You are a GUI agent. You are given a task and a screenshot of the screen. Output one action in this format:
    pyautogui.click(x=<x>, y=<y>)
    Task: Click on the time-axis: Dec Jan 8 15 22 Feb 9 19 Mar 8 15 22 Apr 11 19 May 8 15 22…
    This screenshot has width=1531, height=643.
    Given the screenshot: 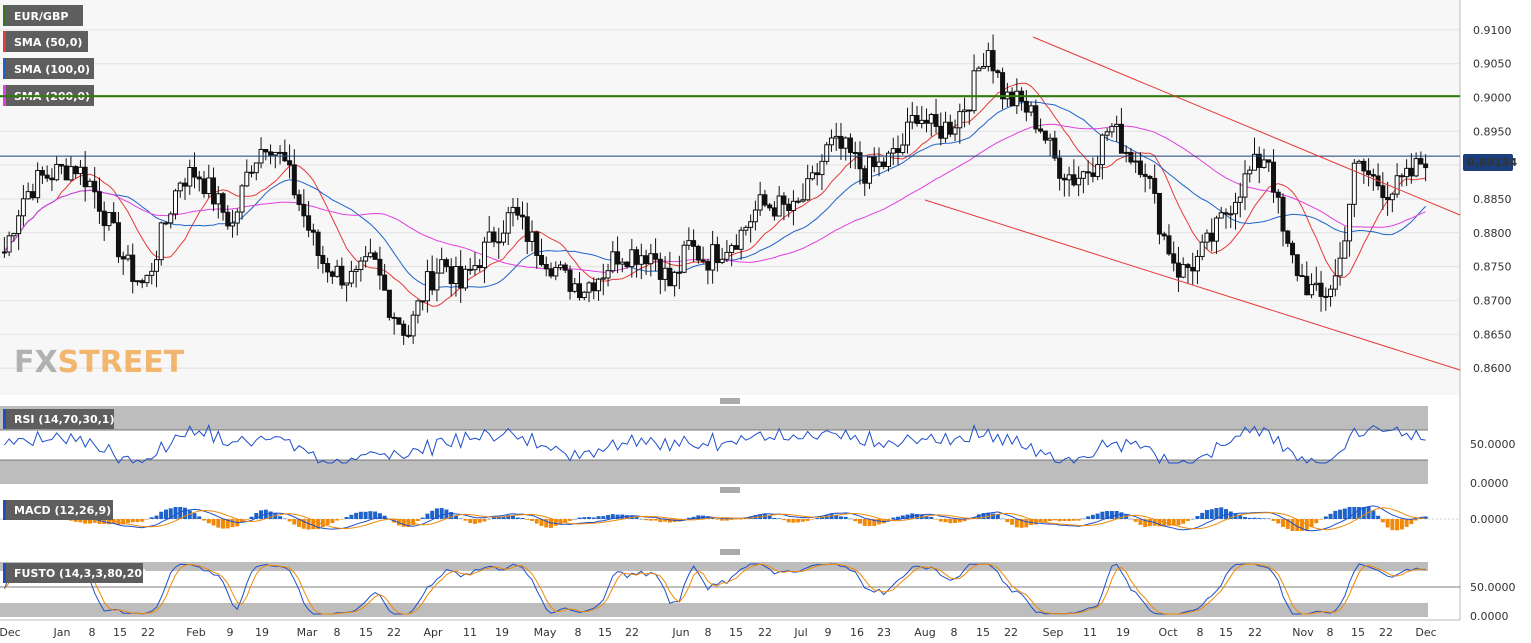 What is the action you would take?
    pyautogui.click(x=730, y=629)
    